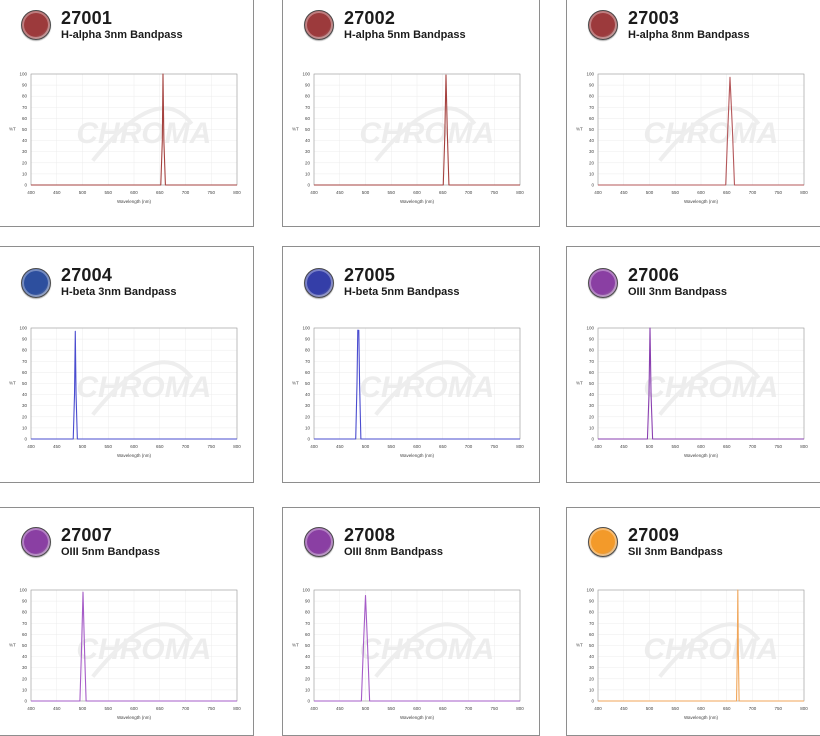  Describe the element at coordinates (108, 446) in the screenshot. I see `x-tick-label: 550` at that location.